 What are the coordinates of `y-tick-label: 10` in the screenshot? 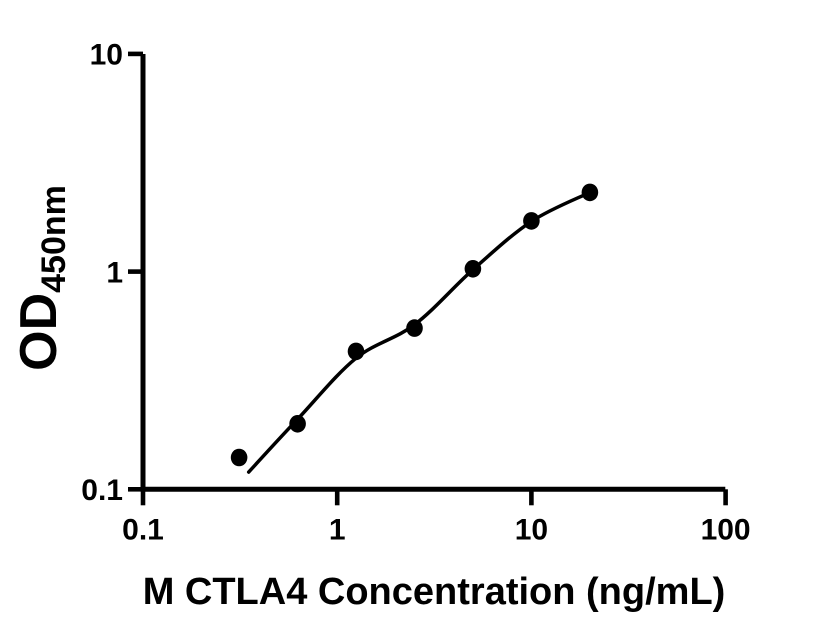 It's located at (106, 55).